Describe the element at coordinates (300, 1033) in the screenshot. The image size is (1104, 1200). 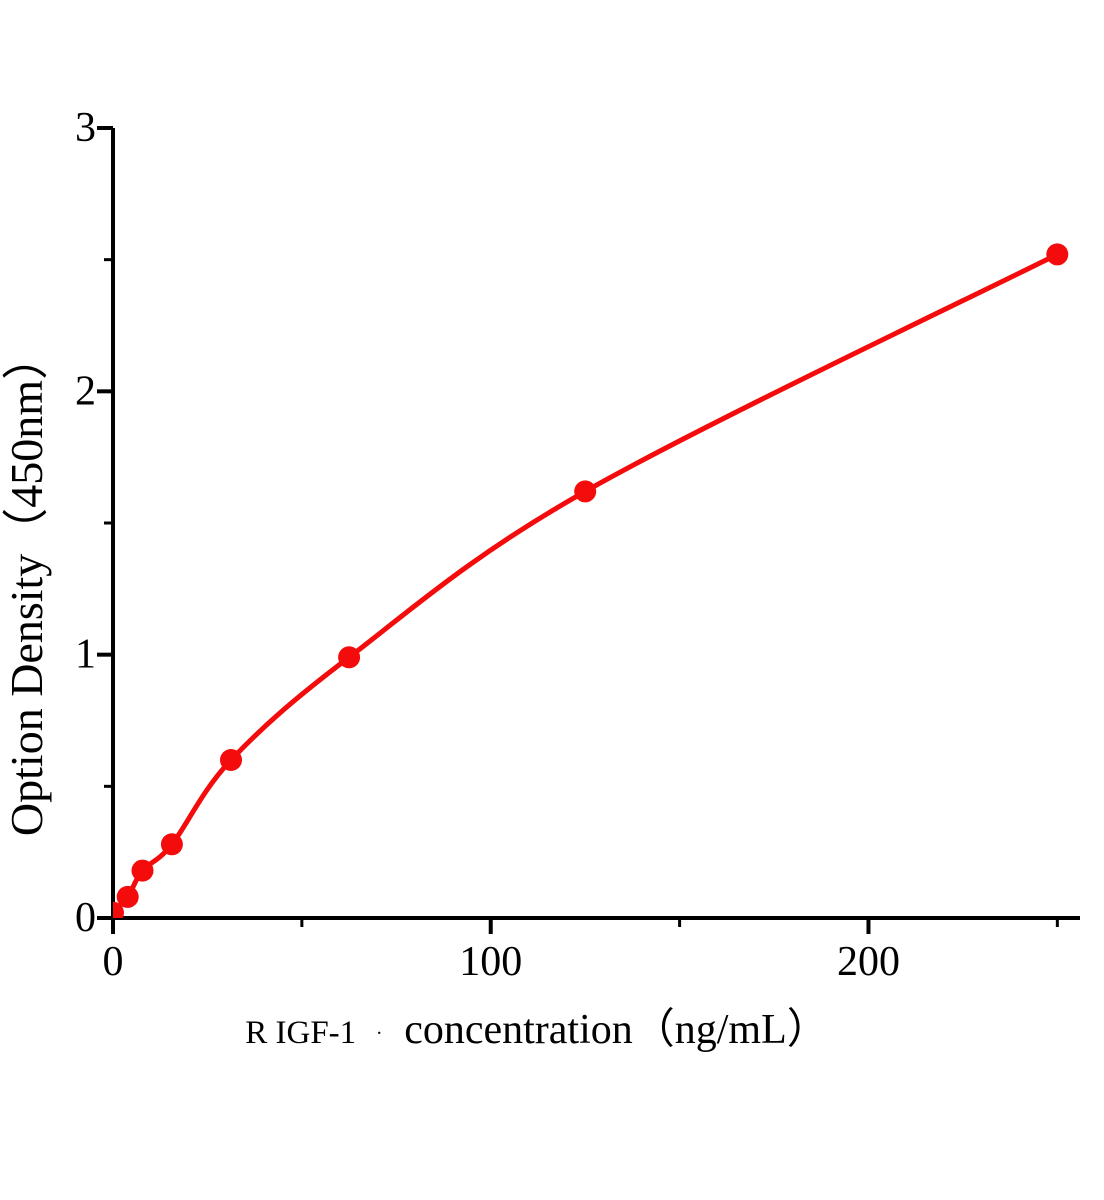
I see `x-axis-title-prefix: R IGF-1` at that location.